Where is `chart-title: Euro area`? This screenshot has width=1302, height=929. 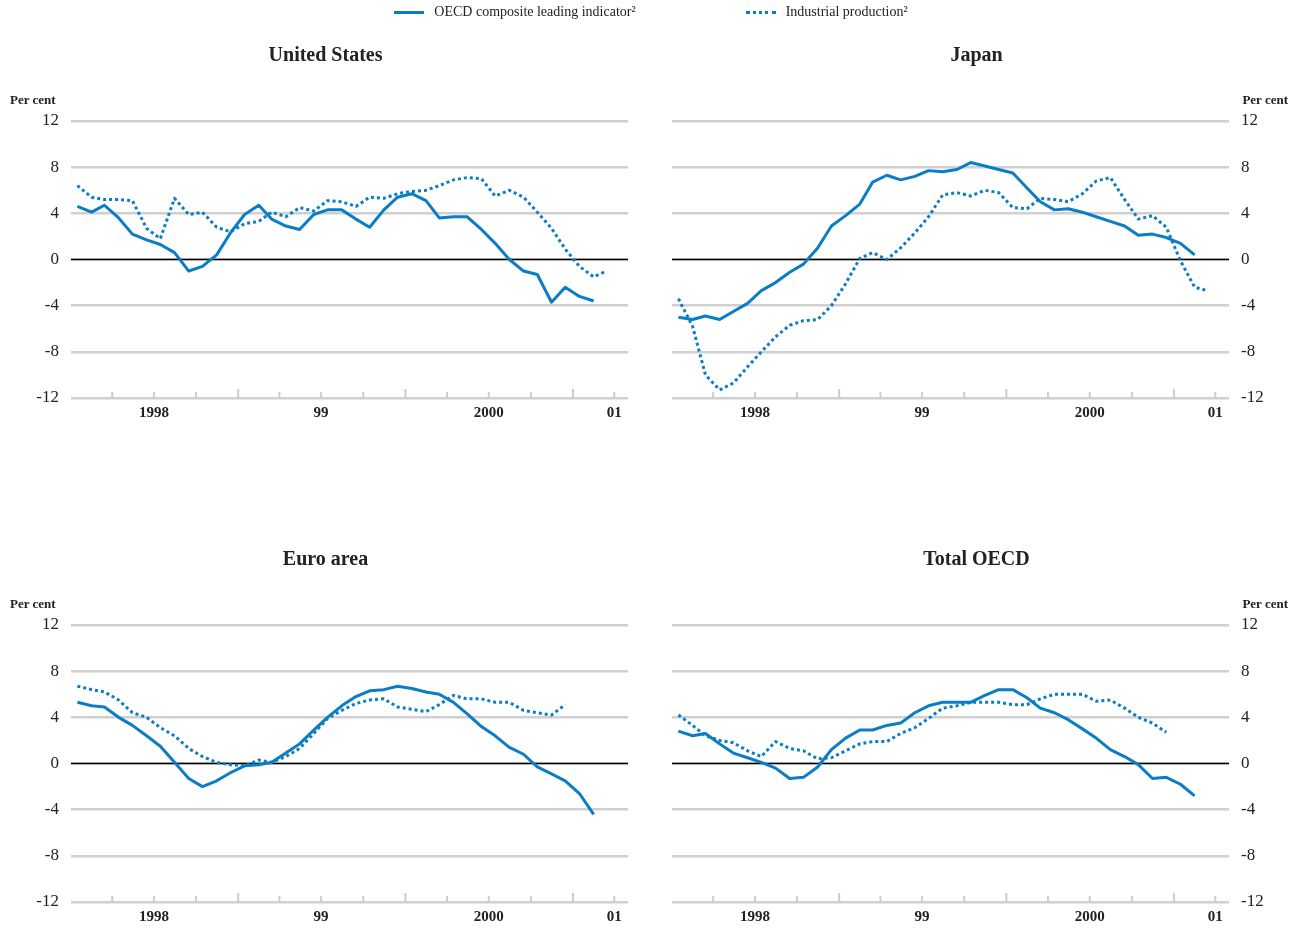 chart-title: Euro area is located at coordinates (325, 558).